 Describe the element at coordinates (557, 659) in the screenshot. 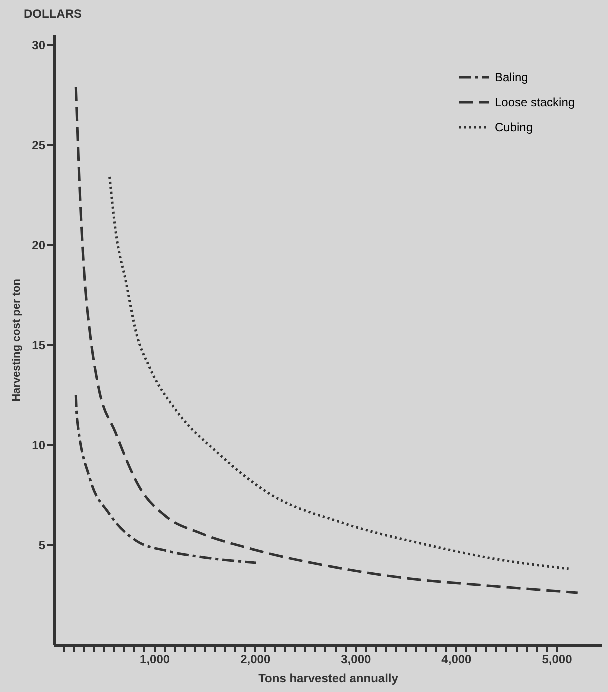

I see `x-tick-label: 5,000` at that location.